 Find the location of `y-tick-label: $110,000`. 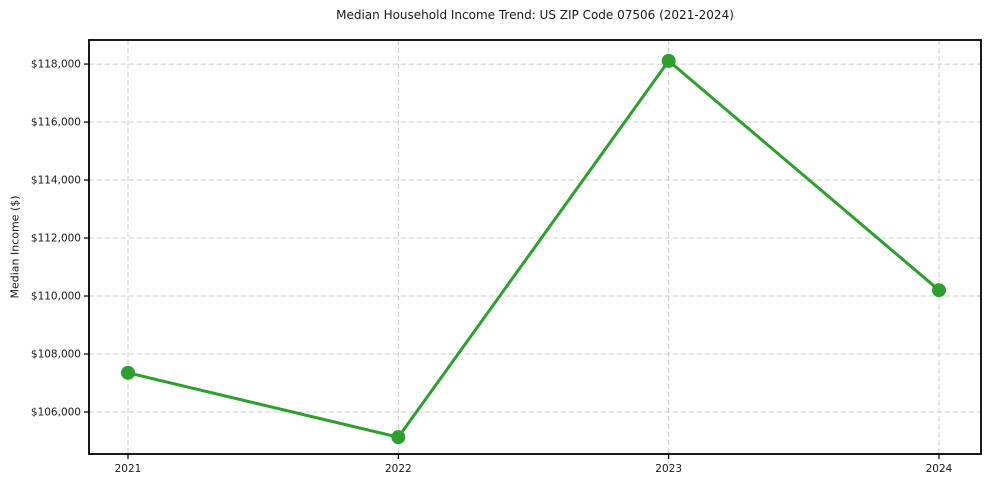

y-tick-label: $110,000 is located at coordinates (56, 296).